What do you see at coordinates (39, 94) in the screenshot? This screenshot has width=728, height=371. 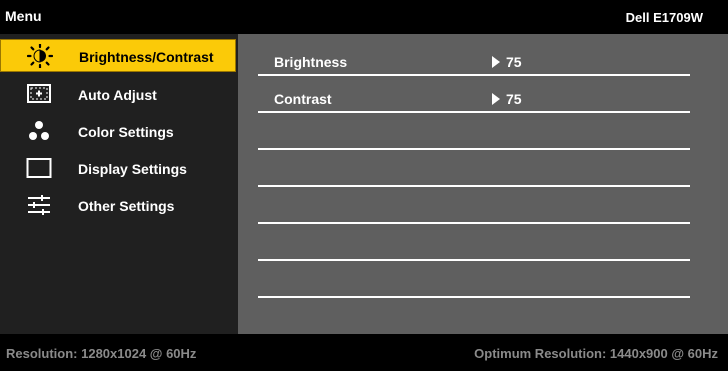 I see `auto-adjust-icon` at bounding box center [39, 94].